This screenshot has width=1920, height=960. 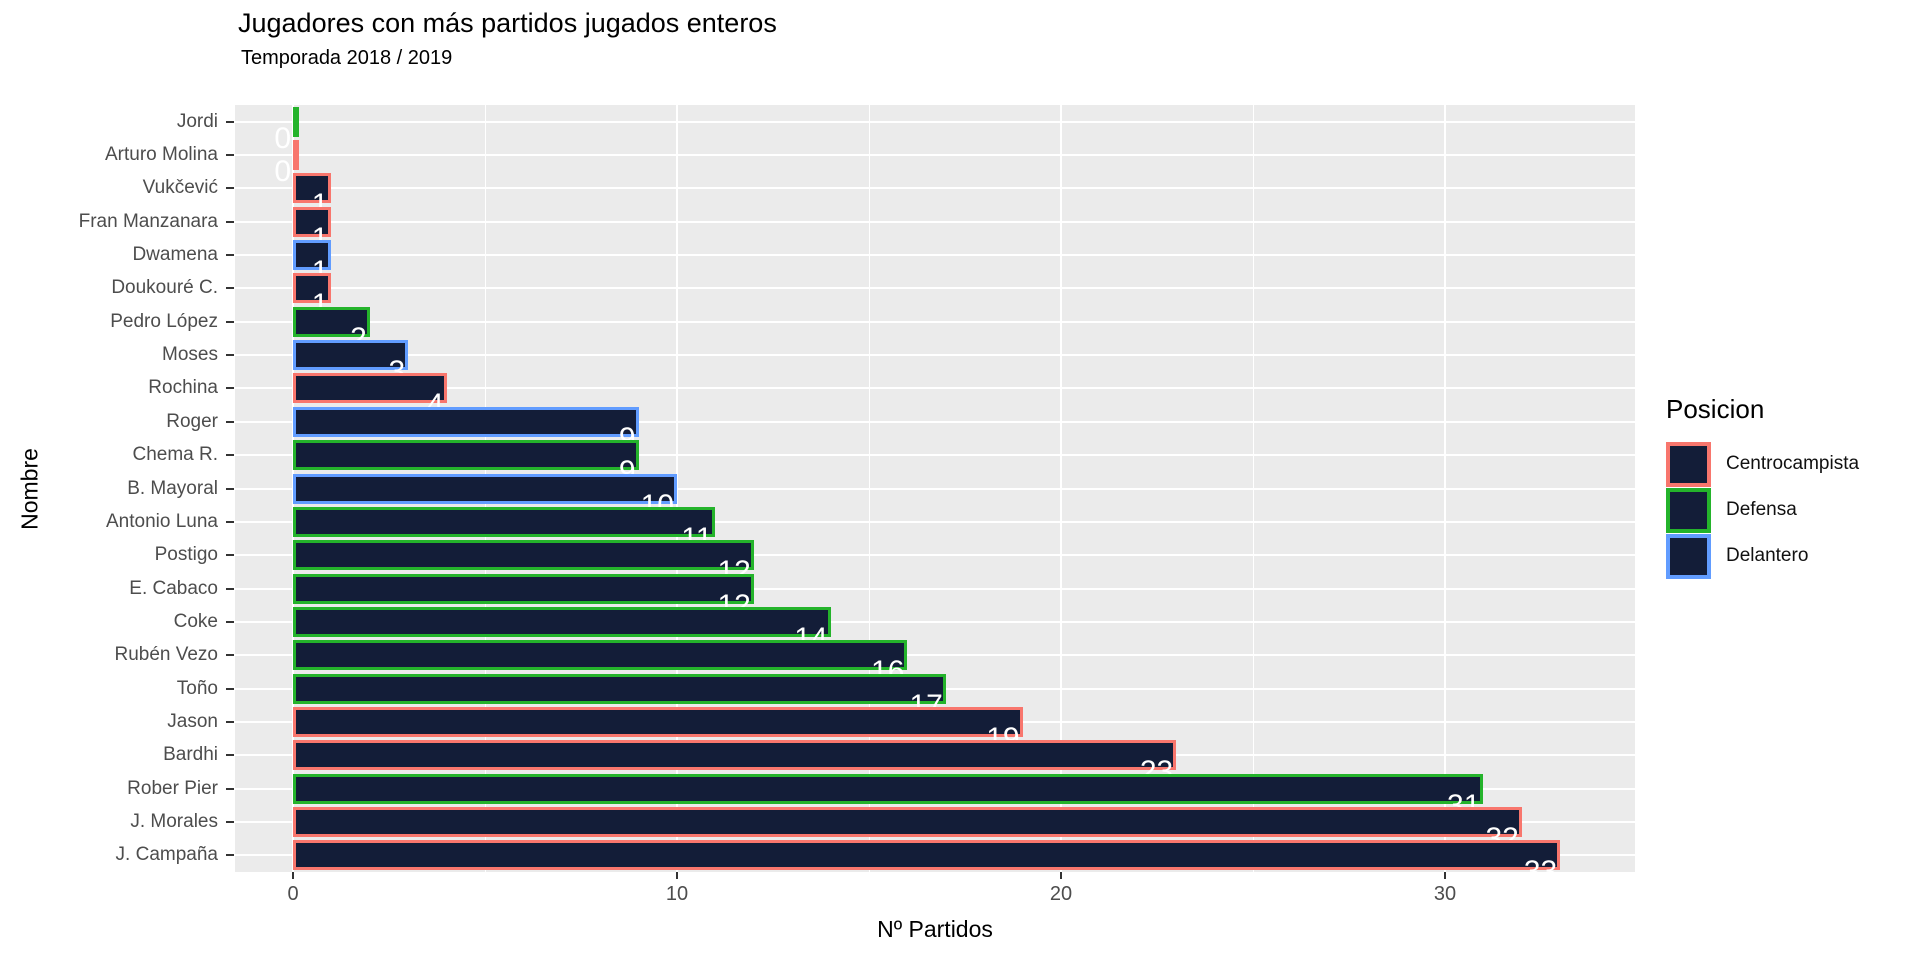 I want to click on y-axis-label: Doukouré C., so click(x=164, y=288).